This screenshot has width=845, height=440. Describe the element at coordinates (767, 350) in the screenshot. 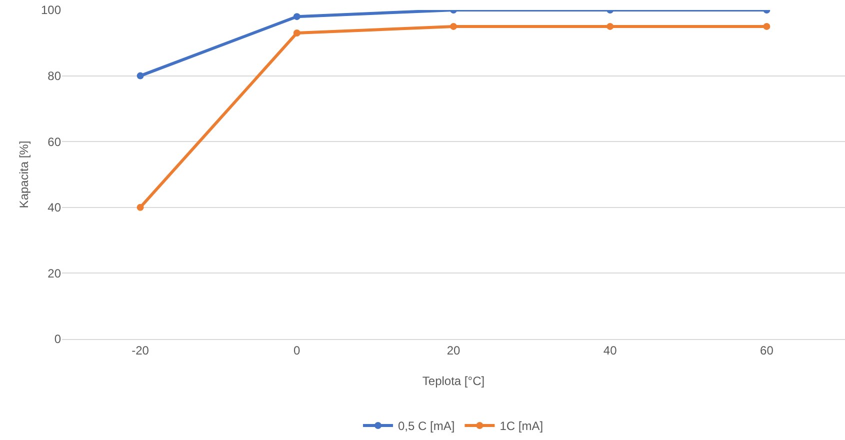

I see `x-tick-label: 60` at that location.